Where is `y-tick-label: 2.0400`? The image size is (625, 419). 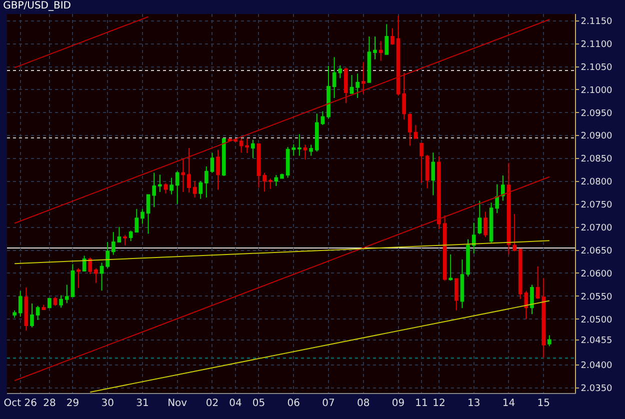
y-tick-label: 2.0400 is located at coordinates (596, 366).